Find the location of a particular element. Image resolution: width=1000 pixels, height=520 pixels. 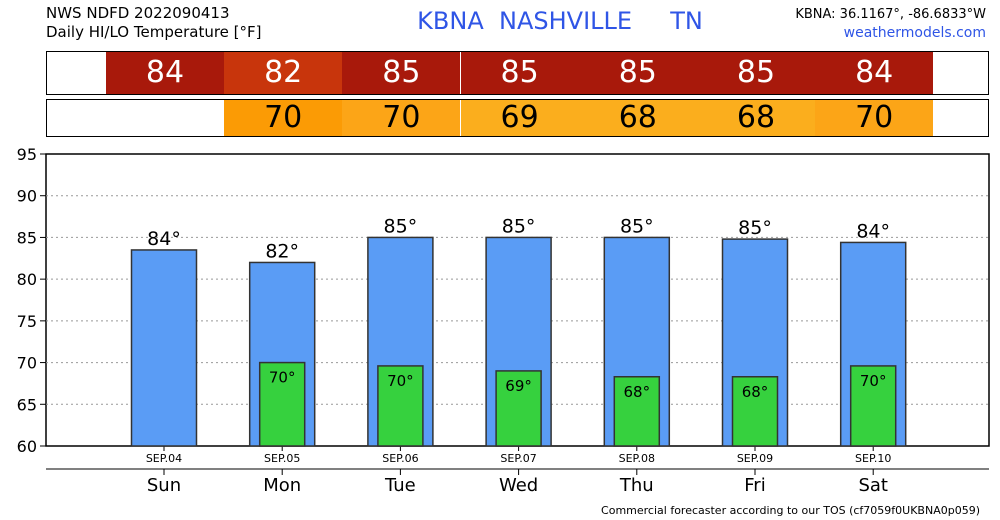

date-label: SEP.04 is located at coordinates (164, 458).